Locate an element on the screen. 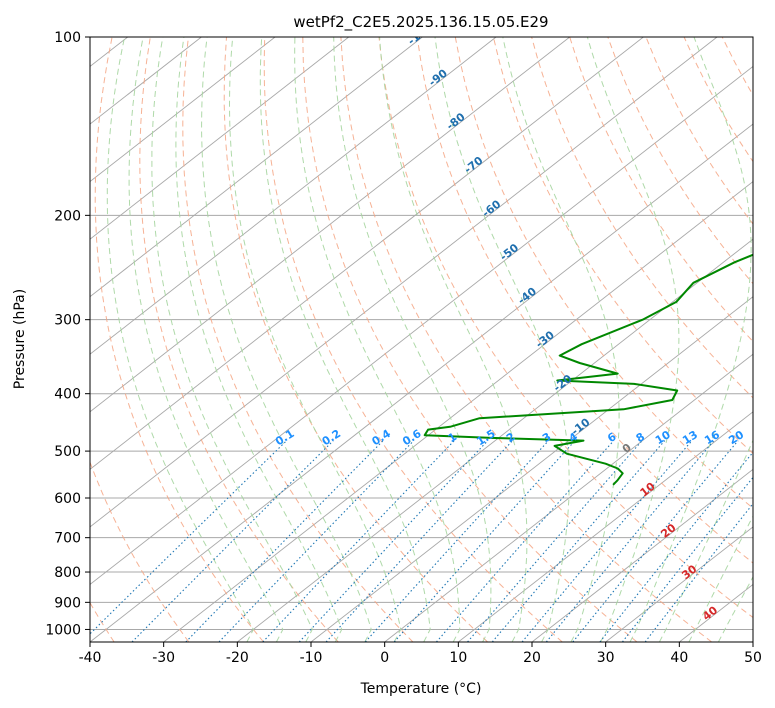 The height and width of the screenshot is (708, 775). series-layer is located at coordinates (588, 369).